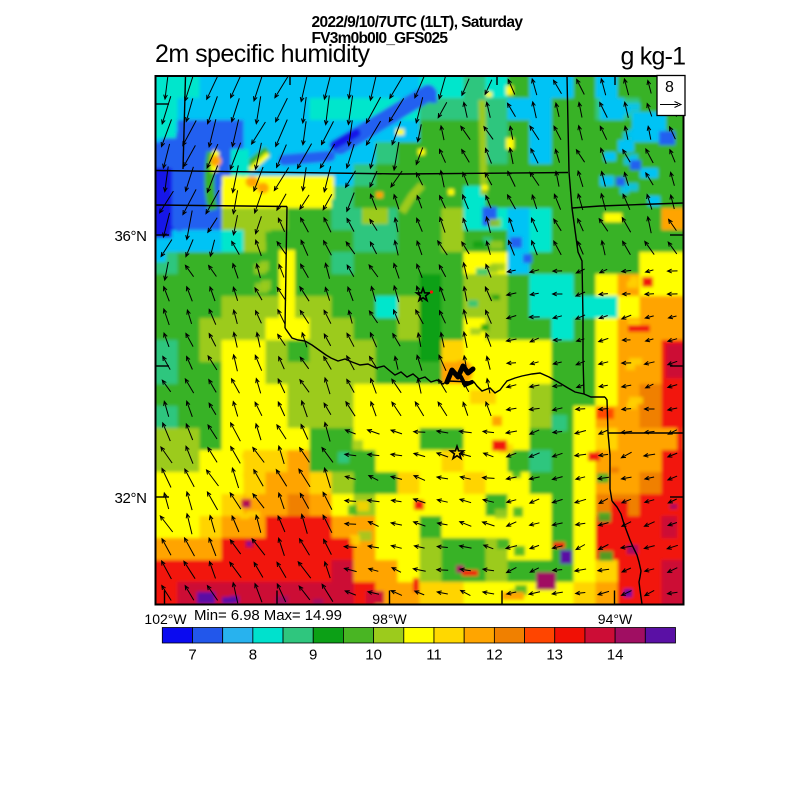 Image resolution: width=800 pixels, height=800 pixels. What do you see at coordinates (131, 498) in the screenshot?
I see `svg-text: 32°N` at bounding box center [131, 498].